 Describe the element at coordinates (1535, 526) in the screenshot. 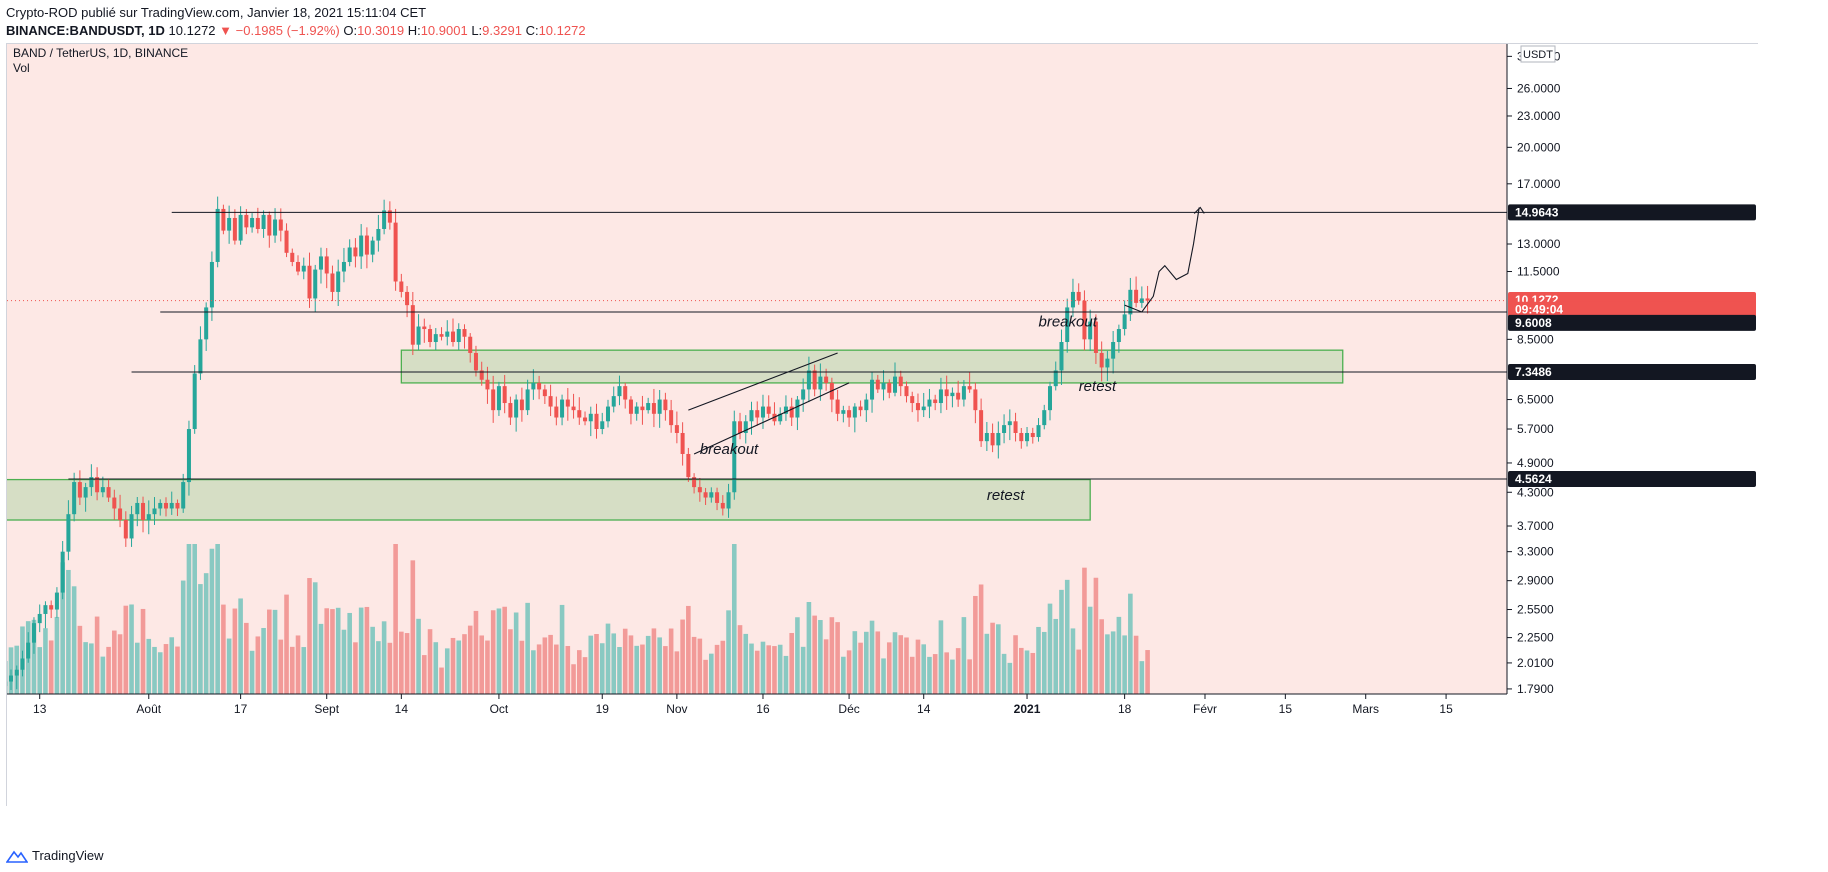

I see `y-tick-label: 3.7000` at that location.